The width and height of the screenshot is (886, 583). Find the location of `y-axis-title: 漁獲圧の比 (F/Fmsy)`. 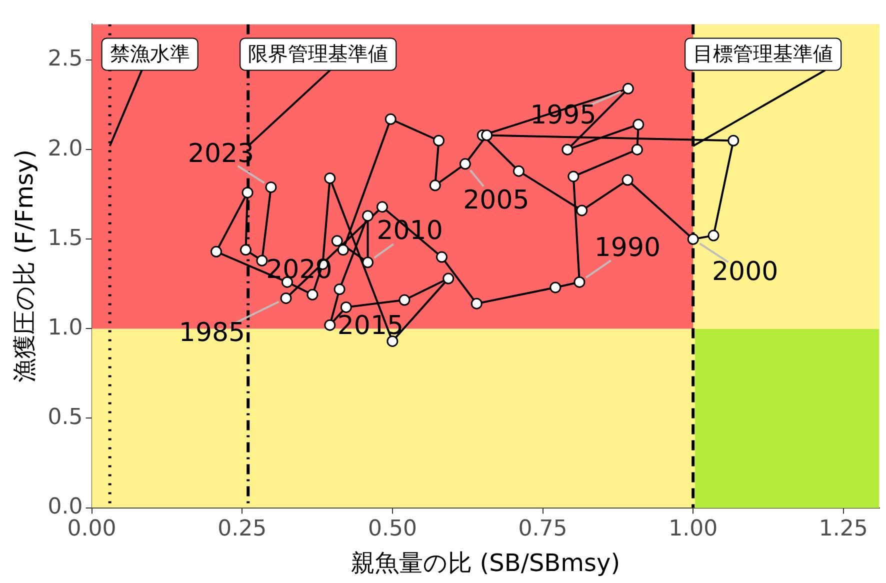

y-axis-title: 漁獲圧の比 (F/Fmsy) is located at coordinates (24, 266).